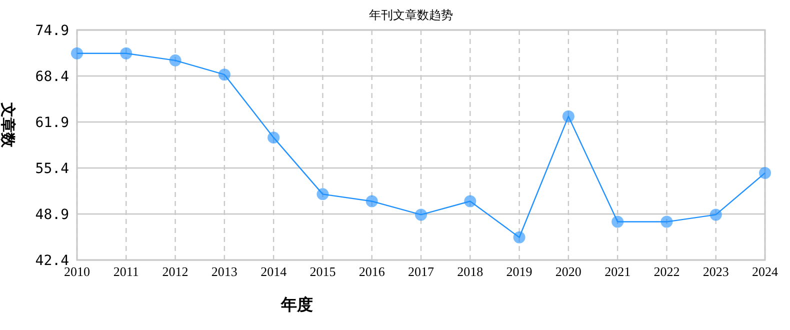 This screenshot has width=790, height=330. What do you see at coordinates (52, 215) in the screenshot?
I see `y-tick-label: 48.9` at bounding box center [52, 215].